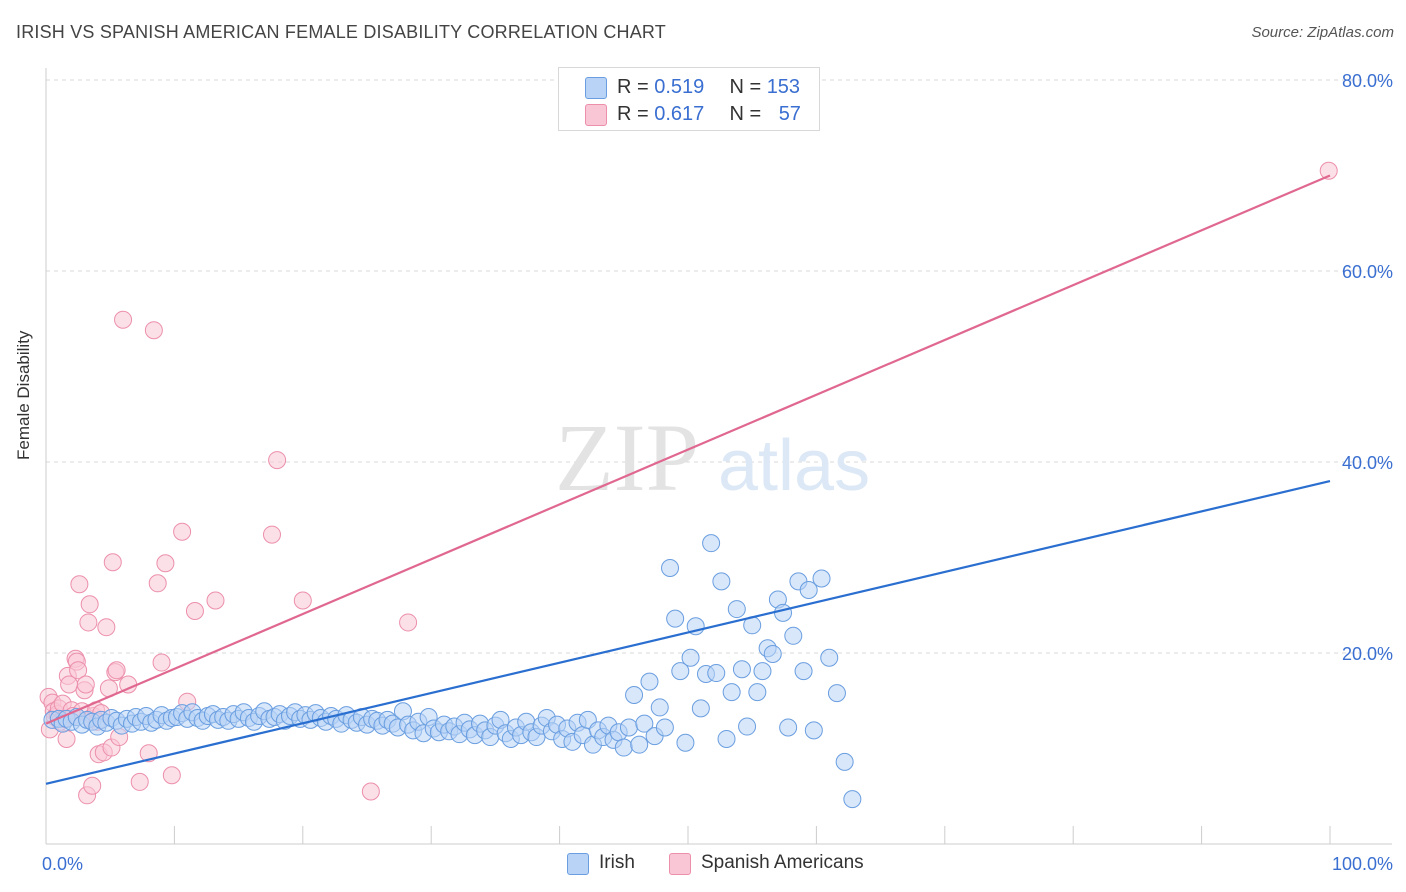 This screenshot has width=1406, height=892. Describe the element at coordinates (748, 114) in the screenshot. I see `spanish-n-label: N =` at that location.